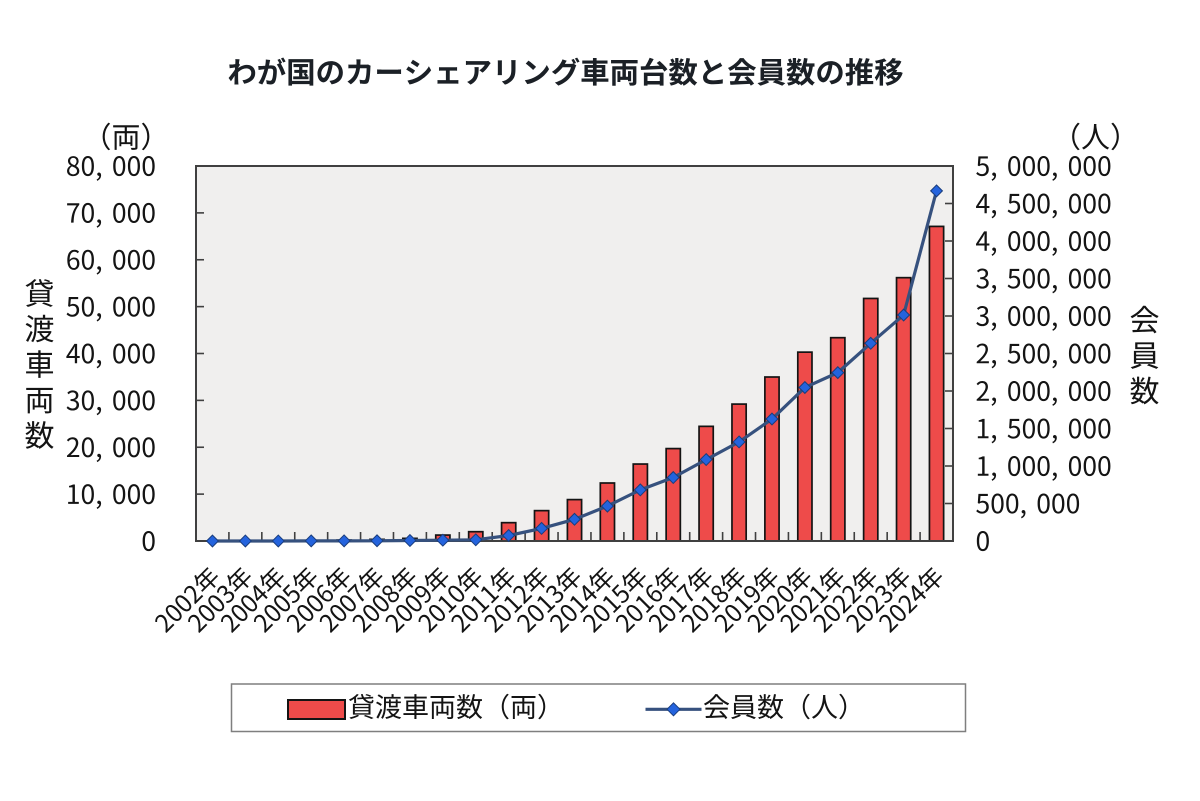 The image size is (1200, 801). I want to click on x-label-2007年, so click(351, 599).